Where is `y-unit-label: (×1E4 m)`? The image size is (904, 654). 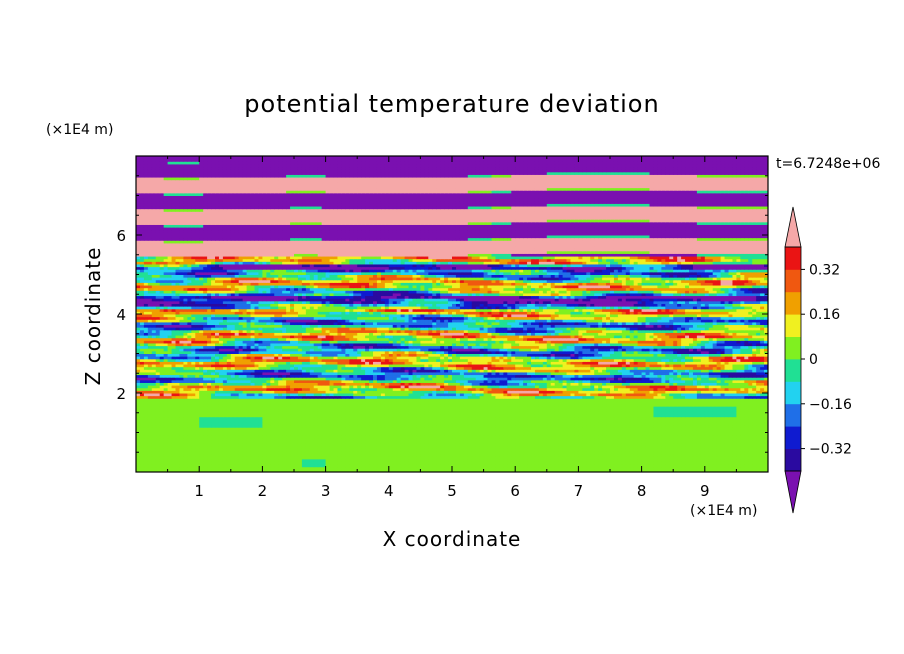 y-unit-label: (×1E4 m) is located at coordinates (79, 130).